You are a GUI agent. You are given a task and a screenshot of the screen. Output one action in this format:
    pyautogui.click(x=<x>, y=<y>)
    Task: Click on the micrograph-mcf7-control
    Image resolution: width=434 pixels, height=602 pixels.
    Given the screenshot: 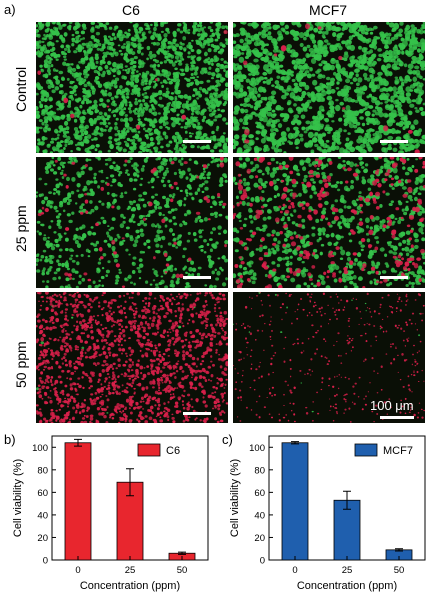 What is the action you would take?
    pyautogui.click(x=329, y=87)
    